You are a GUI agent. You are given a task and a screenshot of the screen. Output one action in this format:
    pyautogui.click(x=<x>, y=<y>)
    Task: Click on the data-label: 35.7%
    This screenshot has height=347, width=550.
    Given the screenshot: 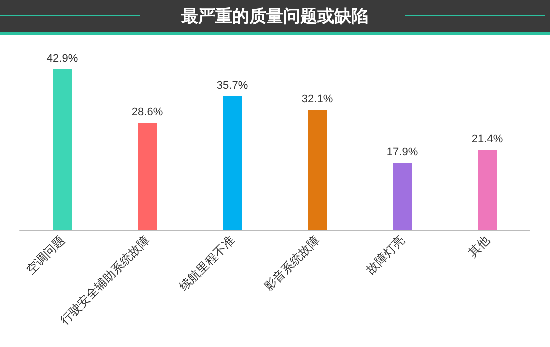 What is the action you would take?
    pyautogui.click(x=232, y=86)
    